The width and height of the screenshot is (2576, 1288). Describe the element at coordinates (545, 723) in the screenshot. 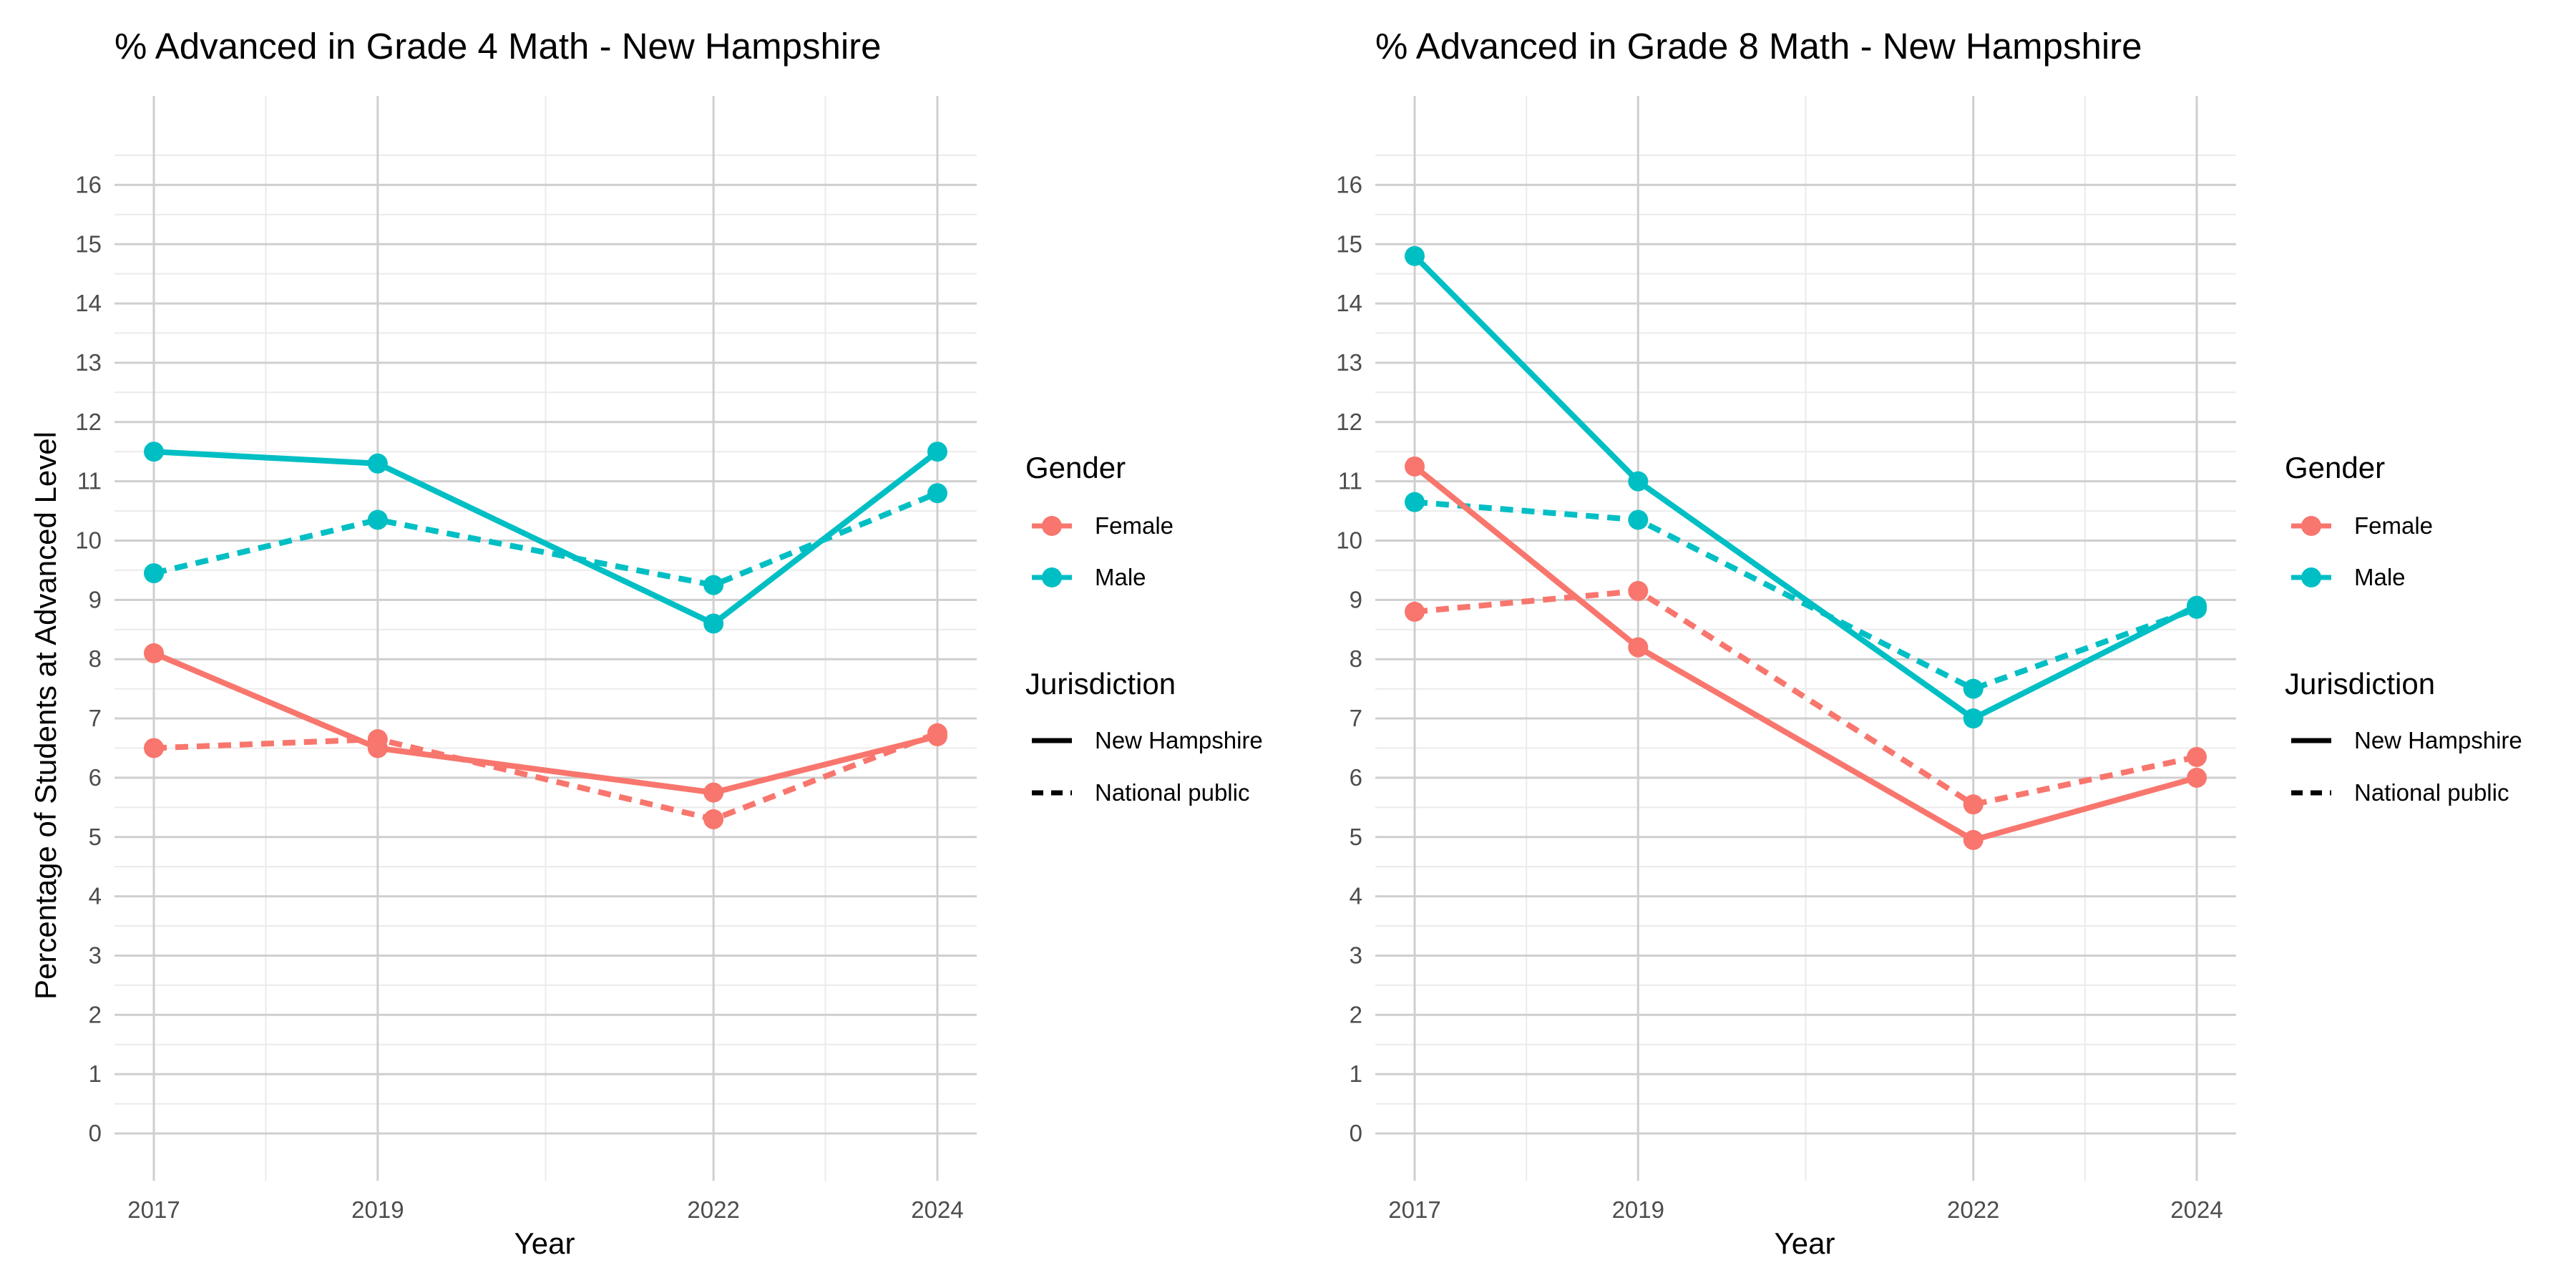

I see `series-line-female-new-hampshire` at that location.